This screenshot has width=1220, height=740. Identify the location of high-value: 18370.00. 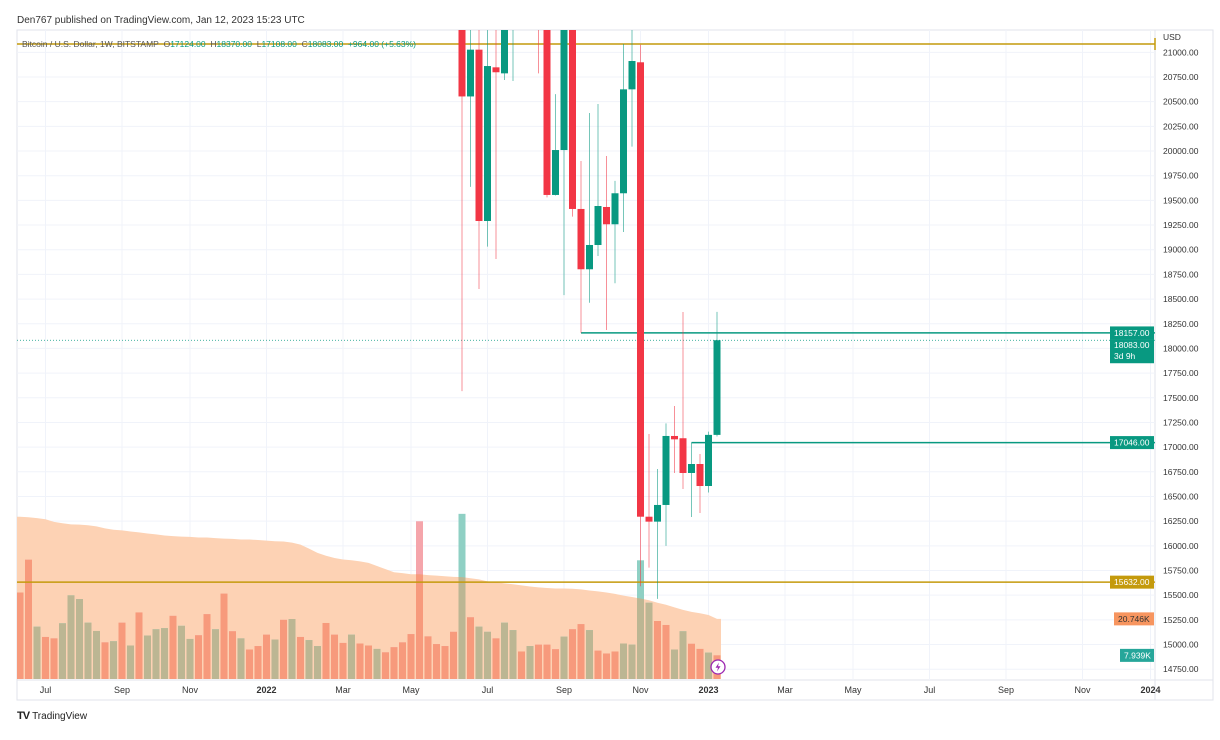
(234, 44).